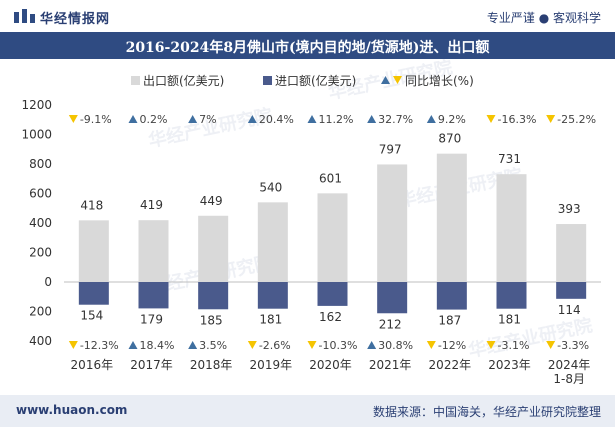  Describe the element at coordinates (385, 80) in the screenshot. I see `legend-up-marker` at that location.